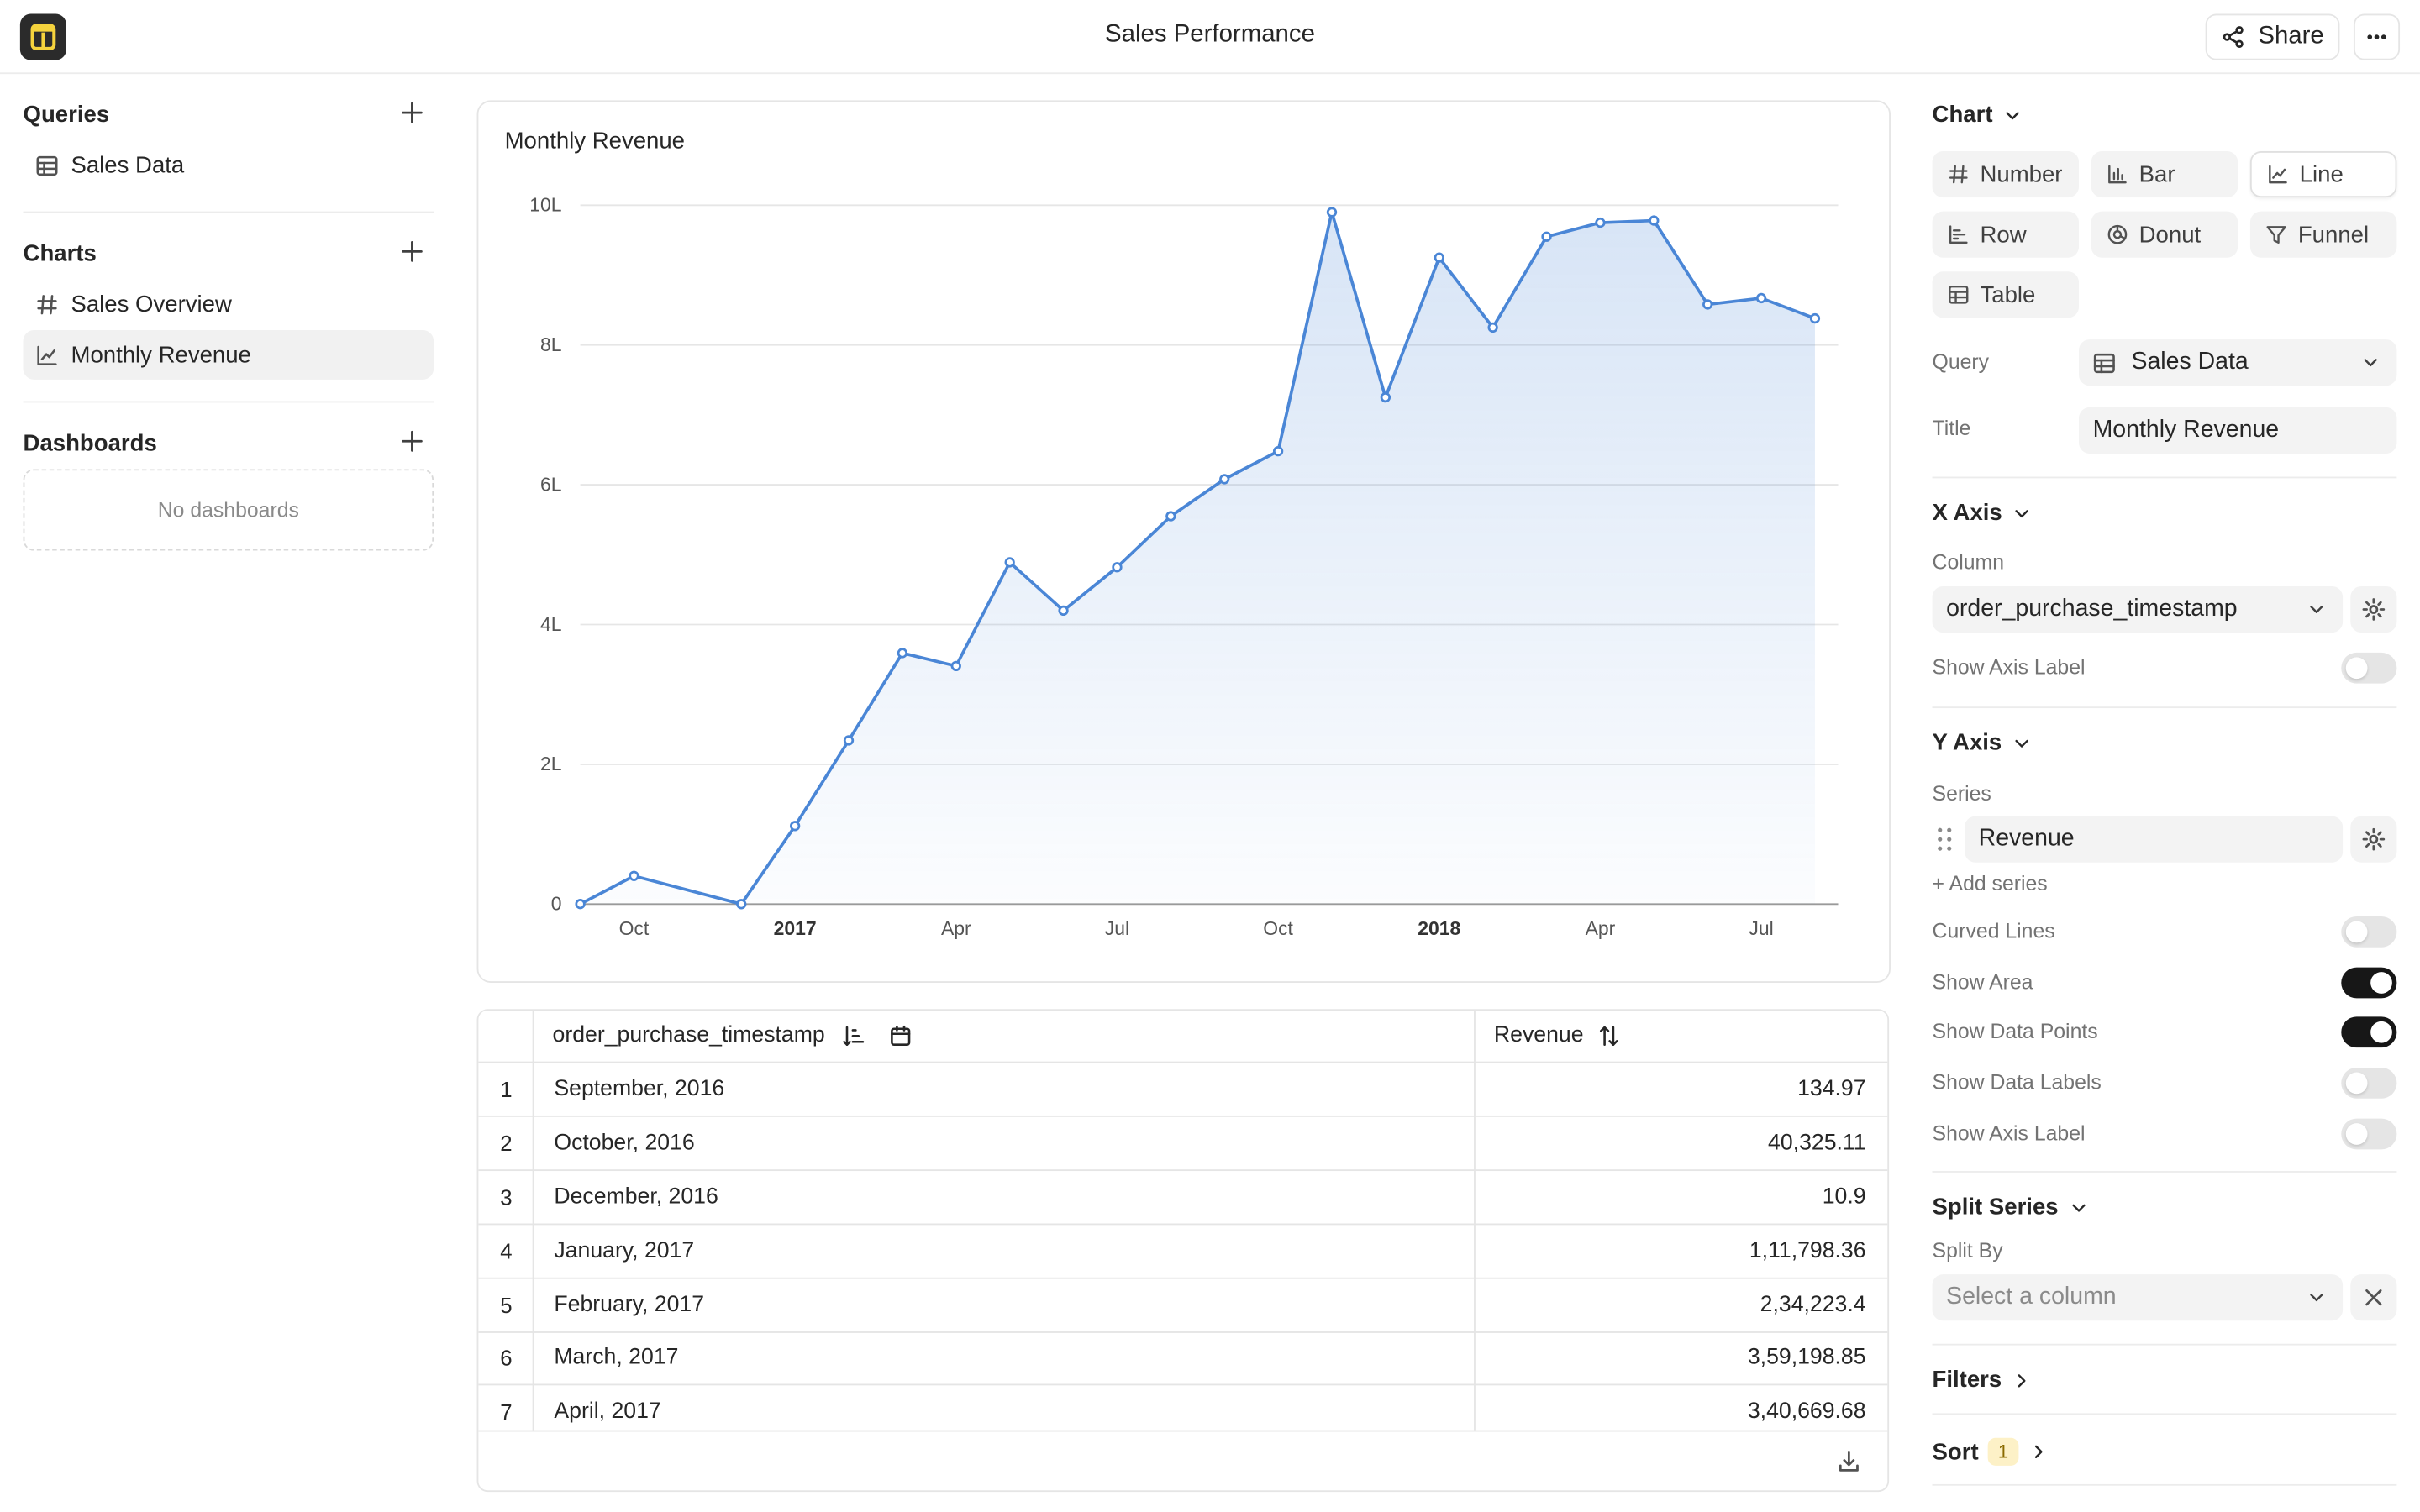 Image resolution: width=2420 pixels, height=1512 pixels. Describe the element at coordinates (2186, 430) in the screenshot. I see `title-input-value: Monthly Revenue` at that location.